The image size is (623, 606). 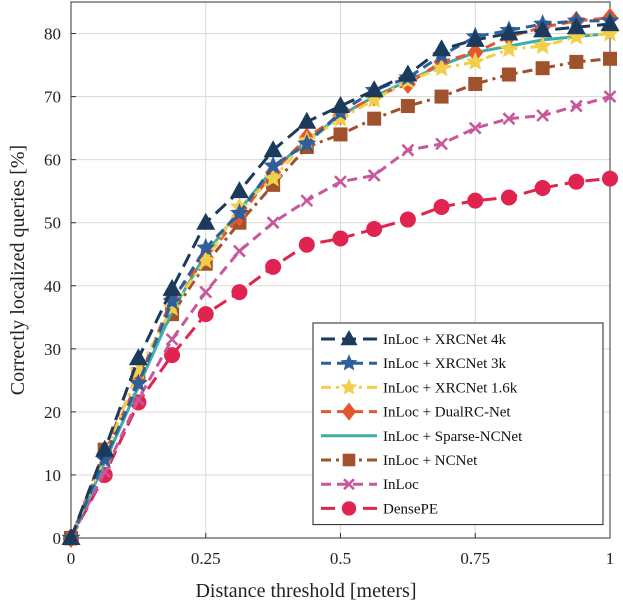 I want to click on legend-item: InLoc + Sparse-NCNet, so click(x=422, y=437).